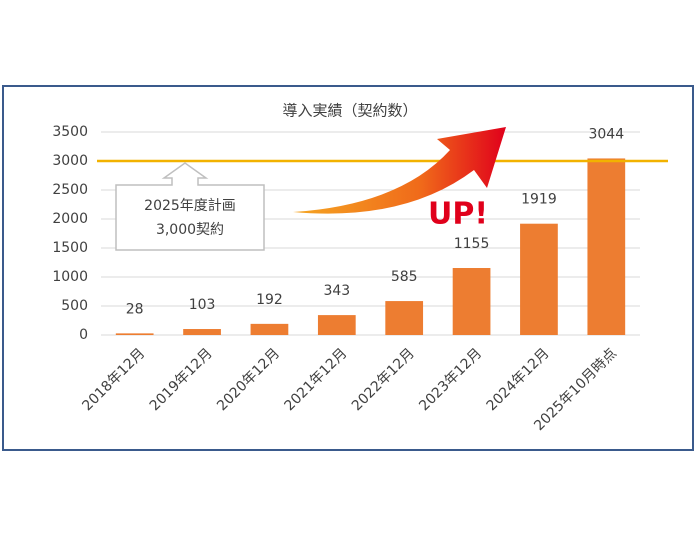  What do you see at coordinates (190, 230) in the screenshot?
I see `callout-line: 3,000契約` at bounding box center [190, 230].